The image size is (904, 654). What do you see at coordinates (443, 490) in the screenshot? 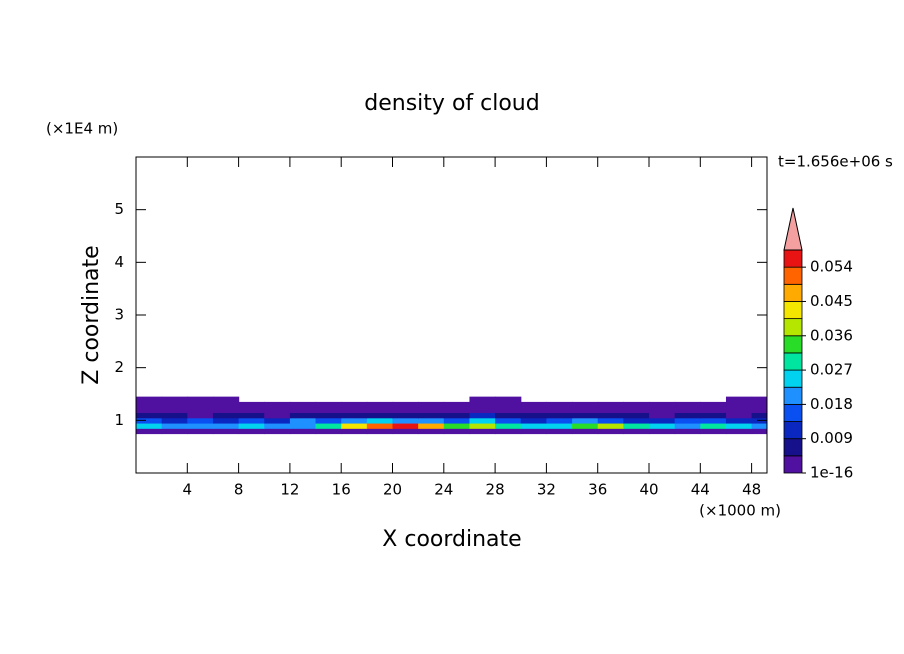
I see `x-tick-label: 24` at bounding box center [443, 490].